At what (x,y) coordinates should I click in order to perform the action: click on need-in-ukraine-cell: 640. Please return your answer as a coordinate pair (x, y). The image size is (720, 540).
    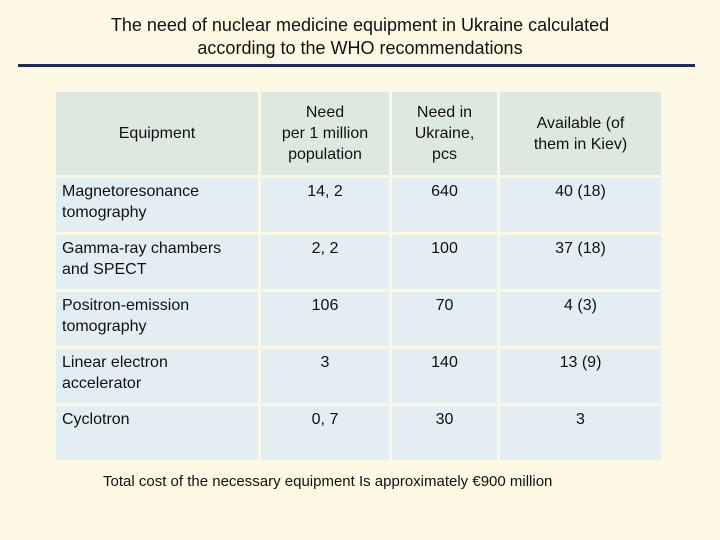
    Looking at the image, I should click on (444, 205).